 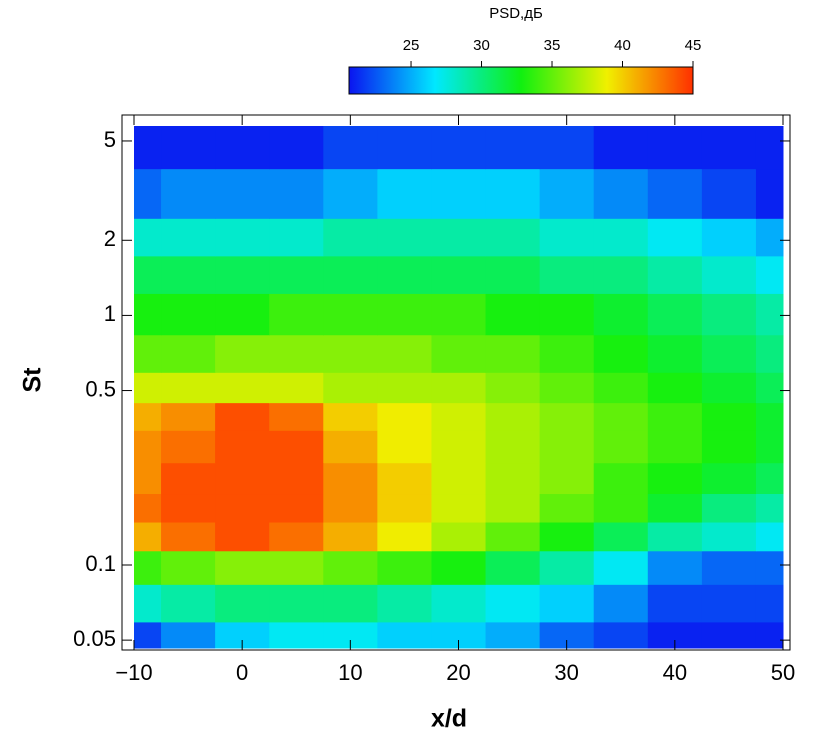 What do you see at coordinates (411, 45) in the screenshot?
I see `colorbar-tick-label: 25` at bounding box center [411, 45].